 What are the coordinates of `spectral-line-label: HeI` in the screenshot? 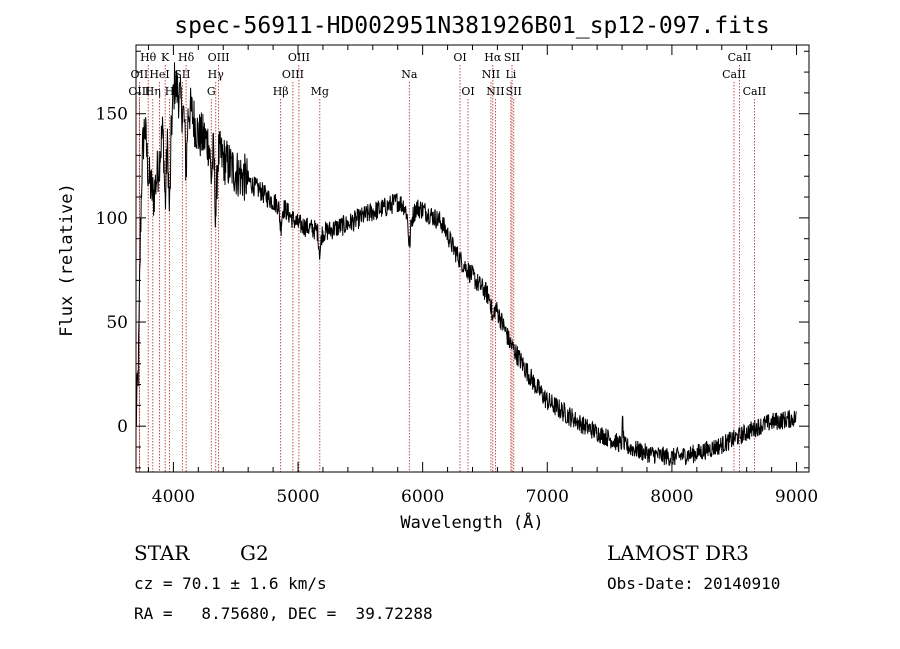 It's located at (159, 74).